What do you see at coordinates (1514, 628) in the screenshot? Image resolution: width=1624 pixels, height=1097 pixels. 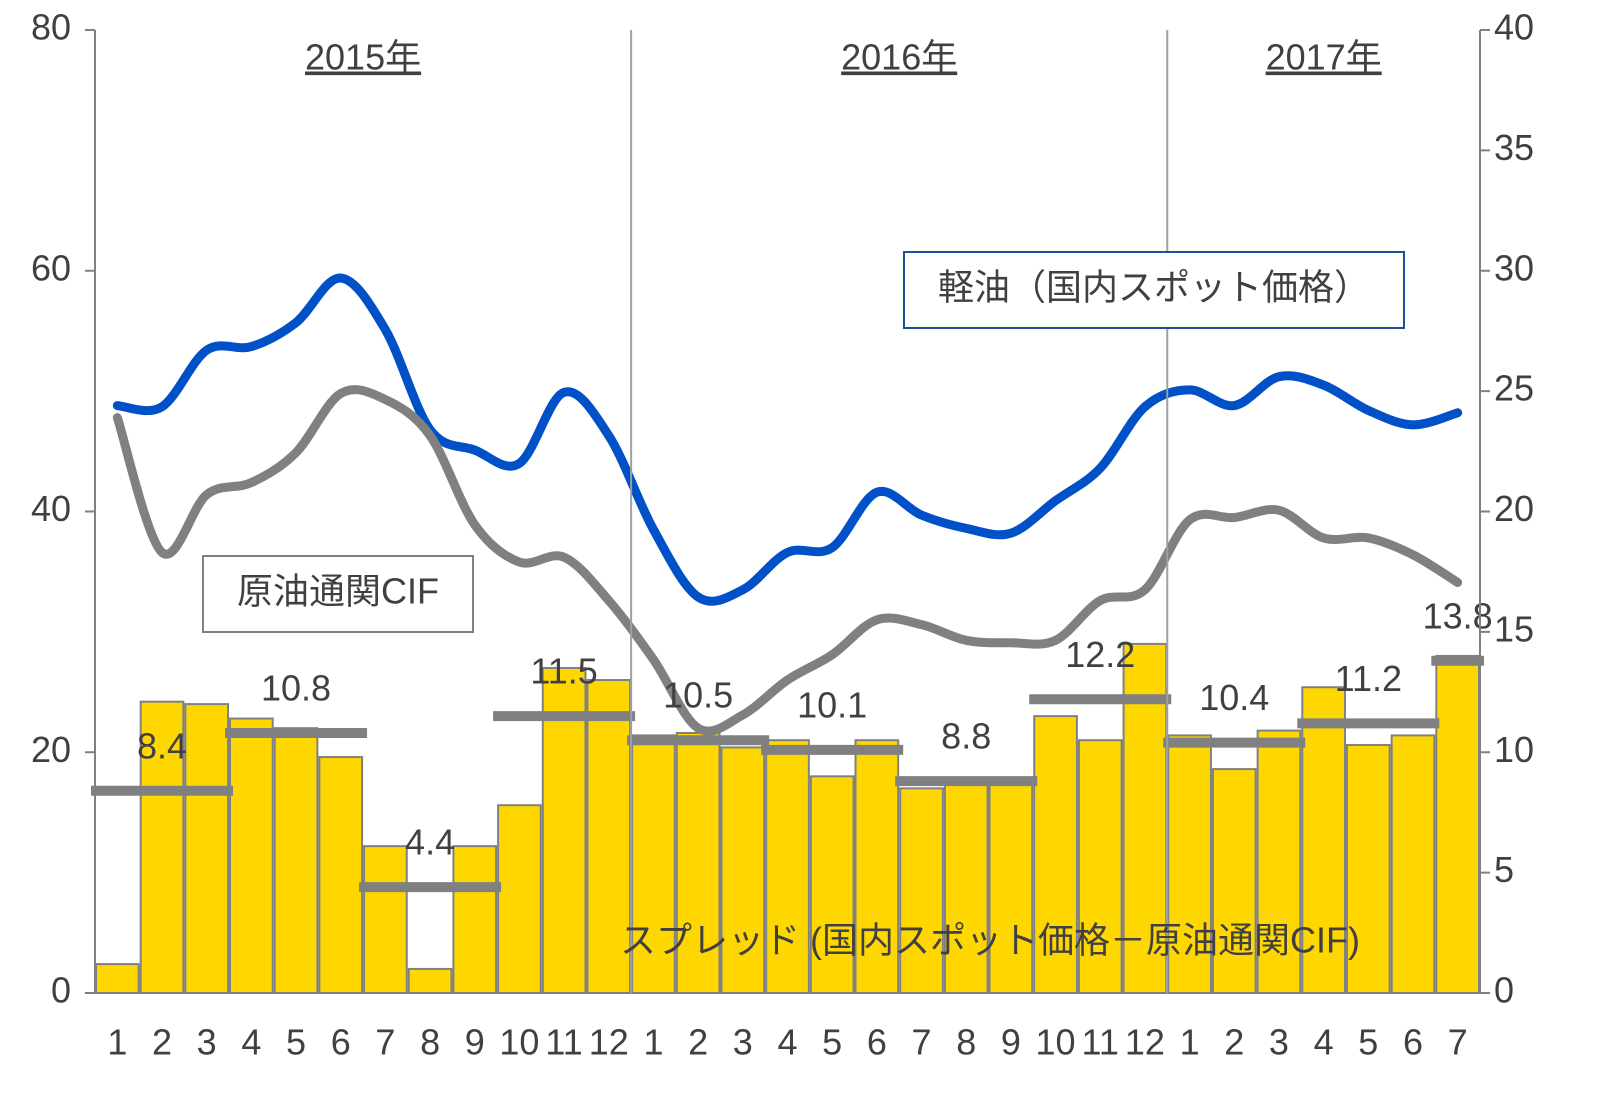 I see `y2-tick-label: 15` at bounding box center [1514, 628].